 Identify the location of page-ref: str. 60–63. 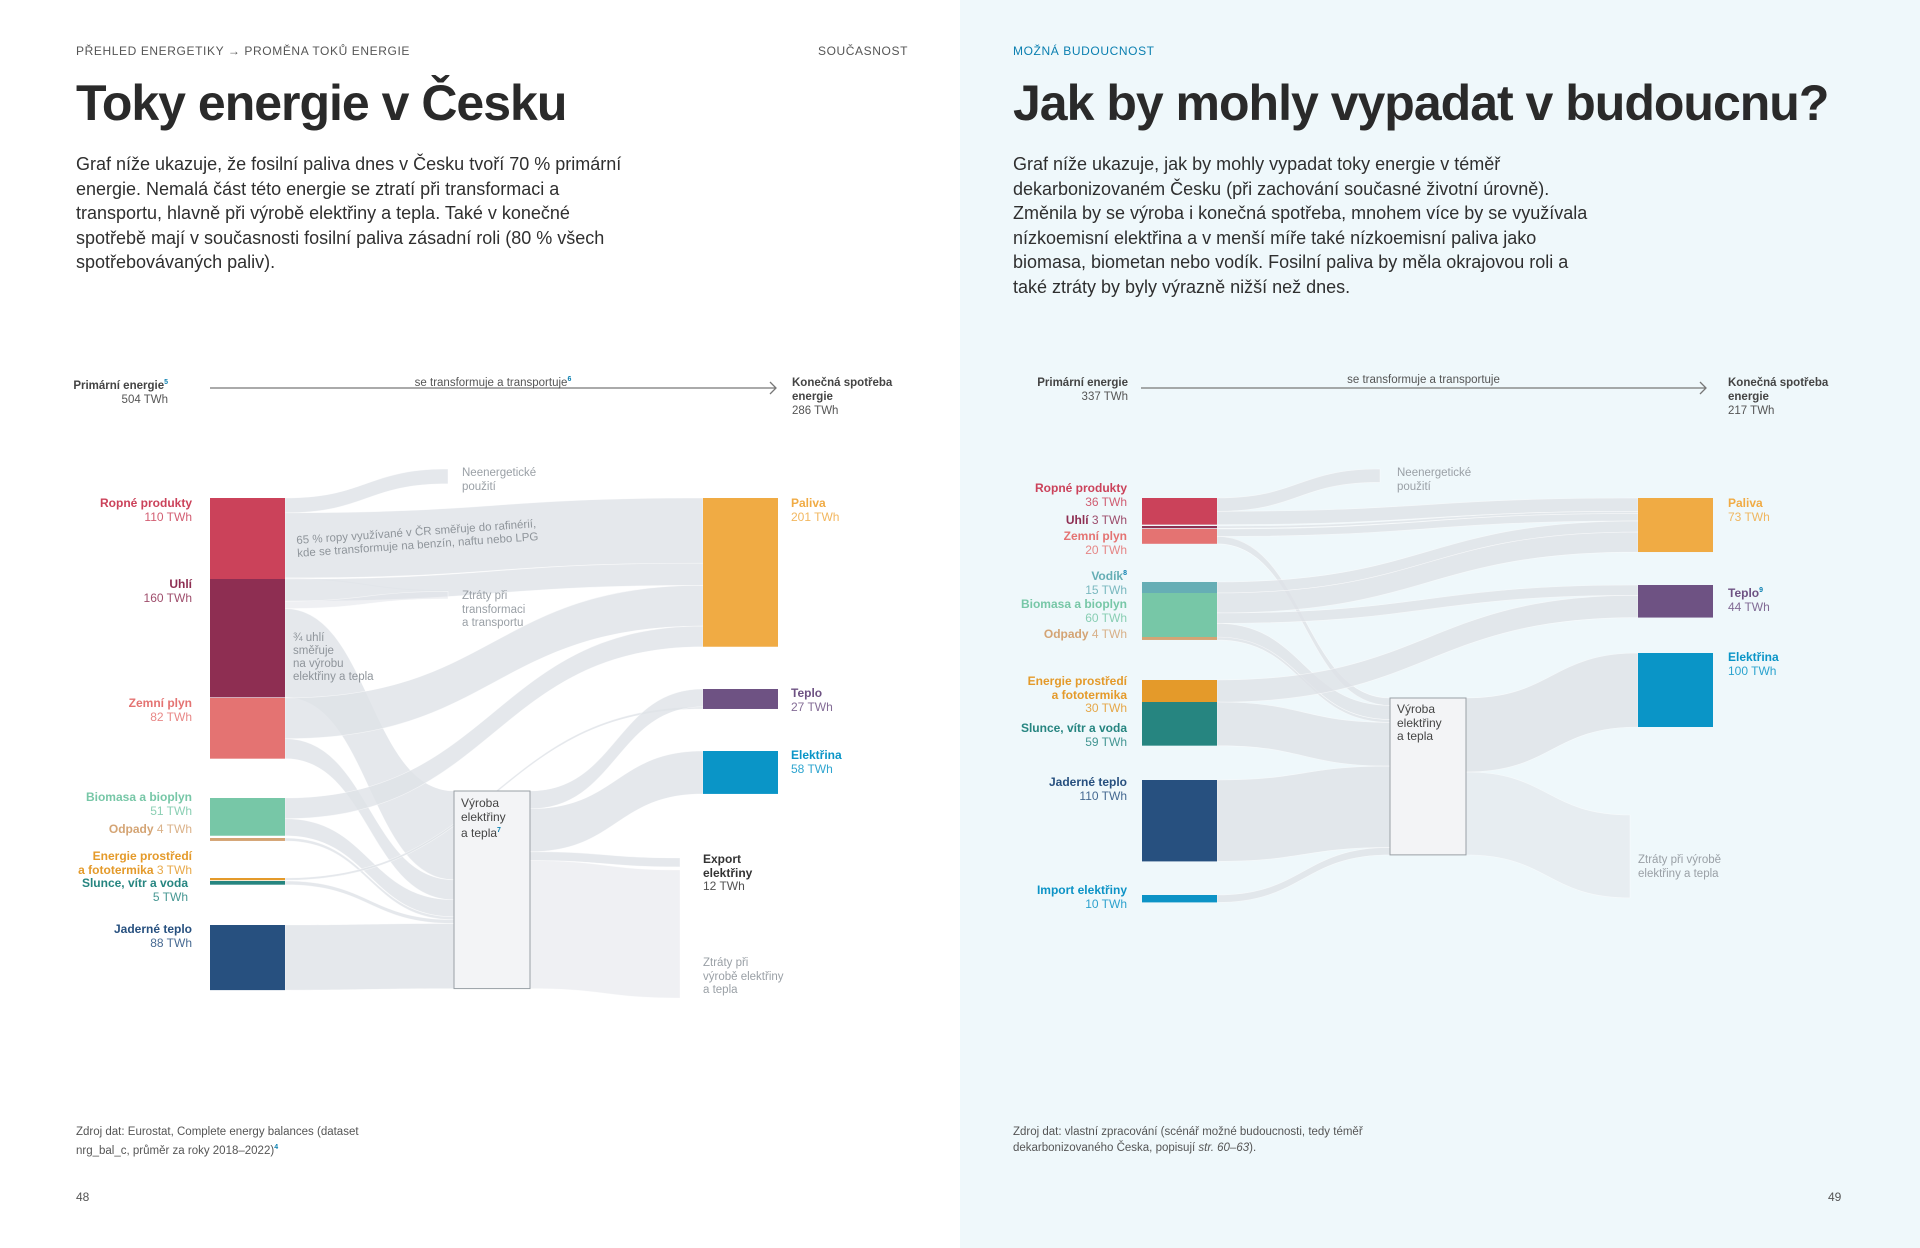
(1224, 1148).